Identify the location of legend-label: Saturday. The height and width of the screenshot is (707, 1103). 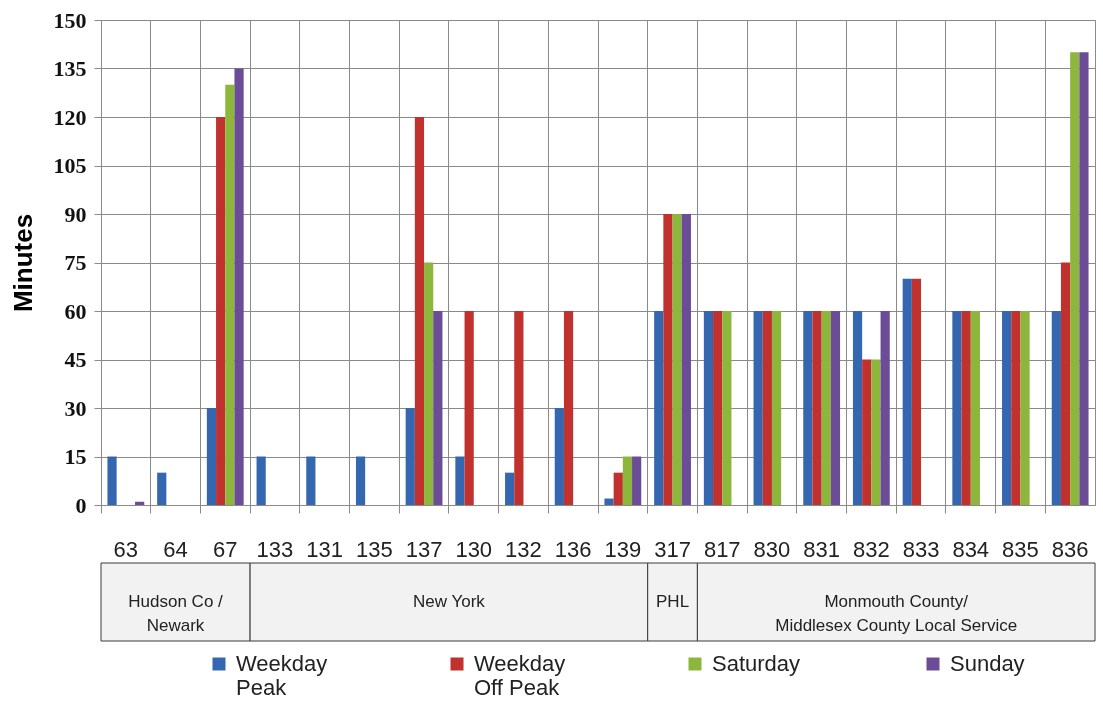
(756, 663).